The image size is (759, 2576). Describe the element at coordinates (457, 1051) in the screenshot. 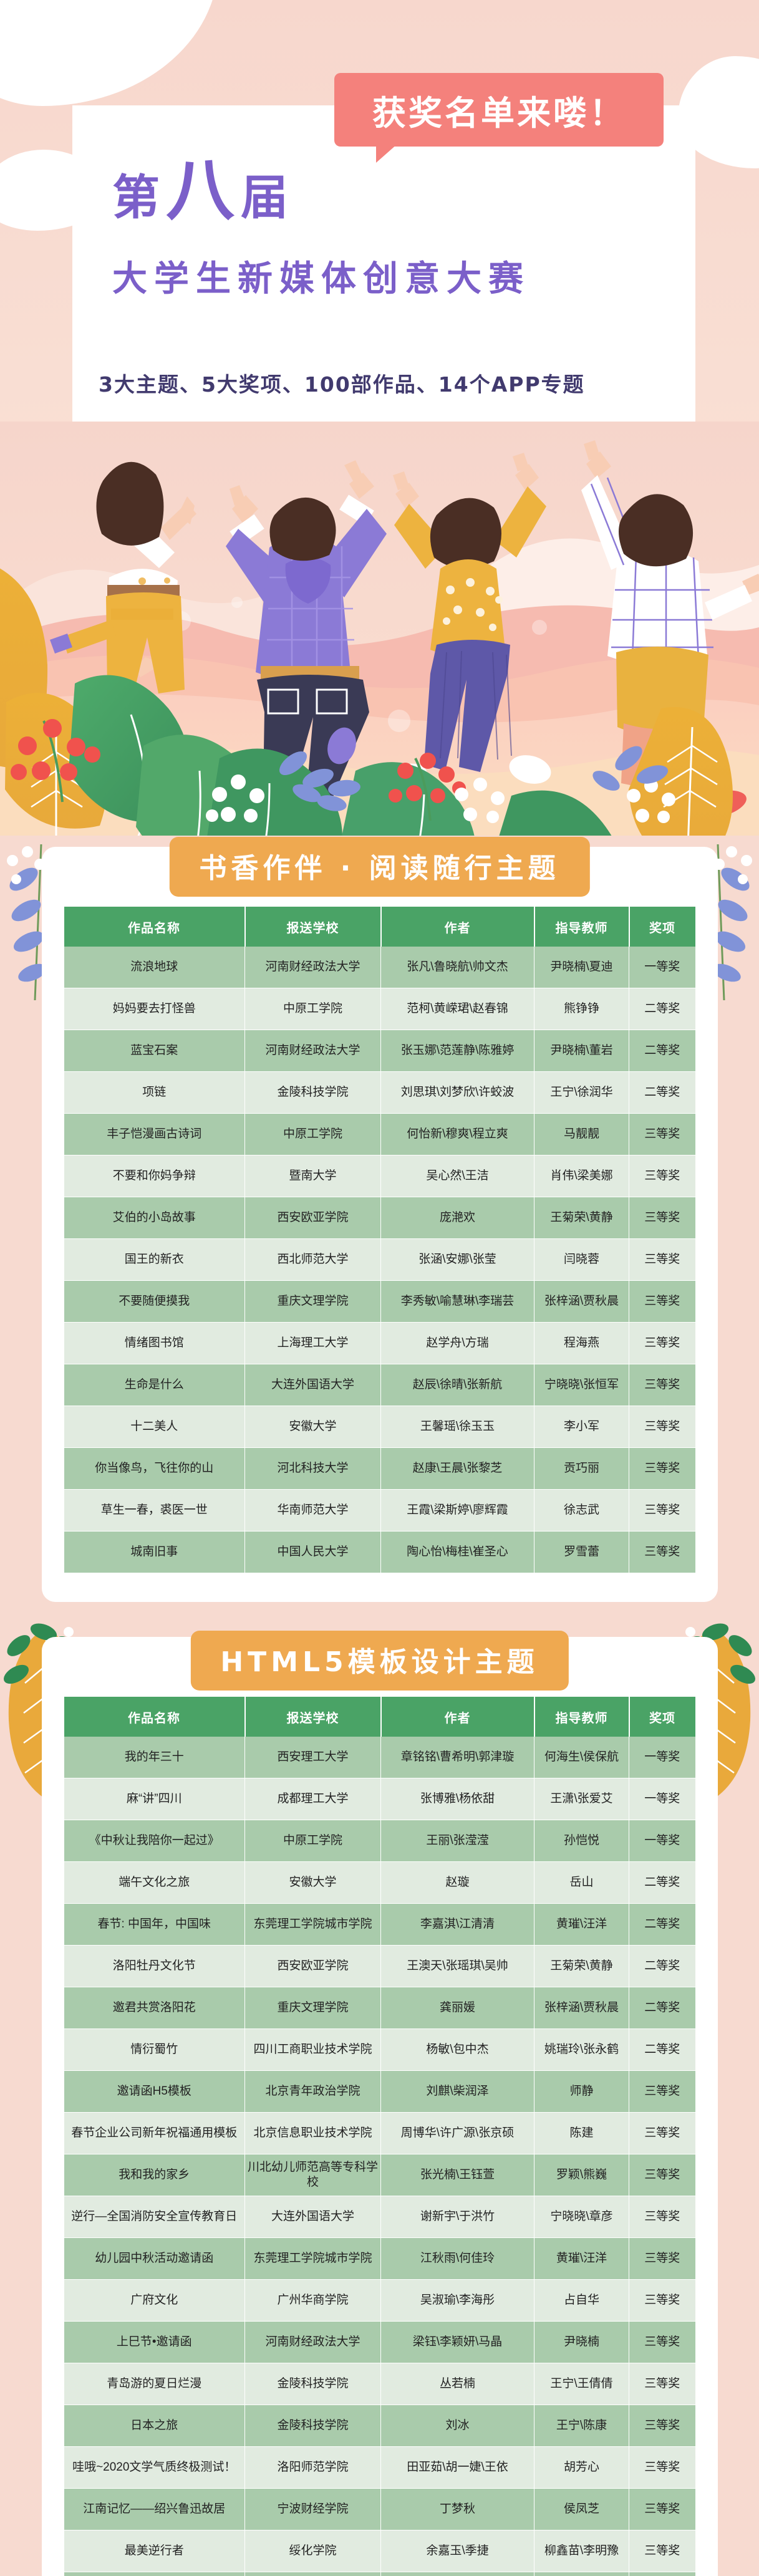

I see `cell-author: 张玉娜\范莲静\陈雅婷` at that location.